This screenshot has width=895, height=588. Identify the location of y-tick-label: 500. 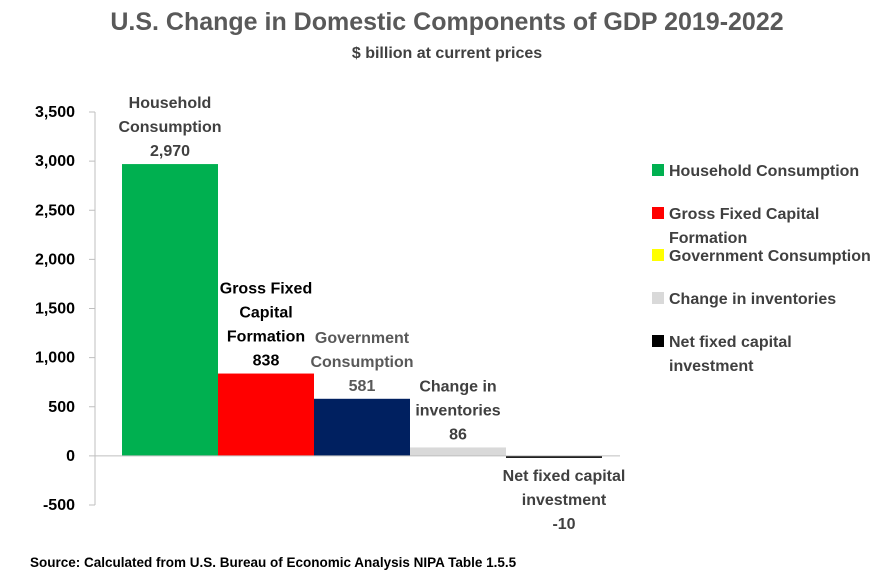
(61, 407).